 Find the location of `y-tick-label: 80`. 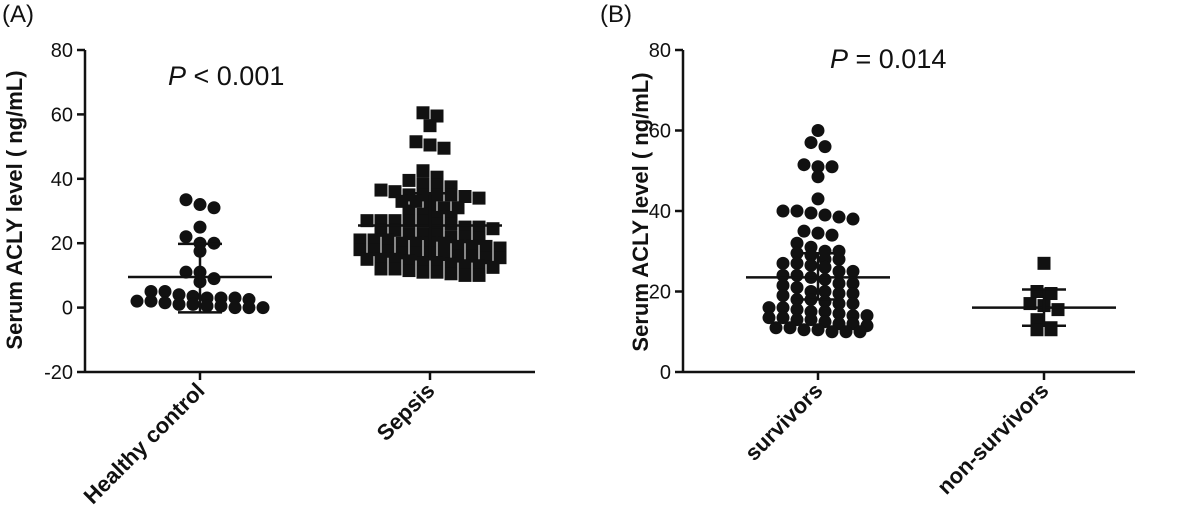

y-tick-label: 80 is located at coordinates (660, 51).